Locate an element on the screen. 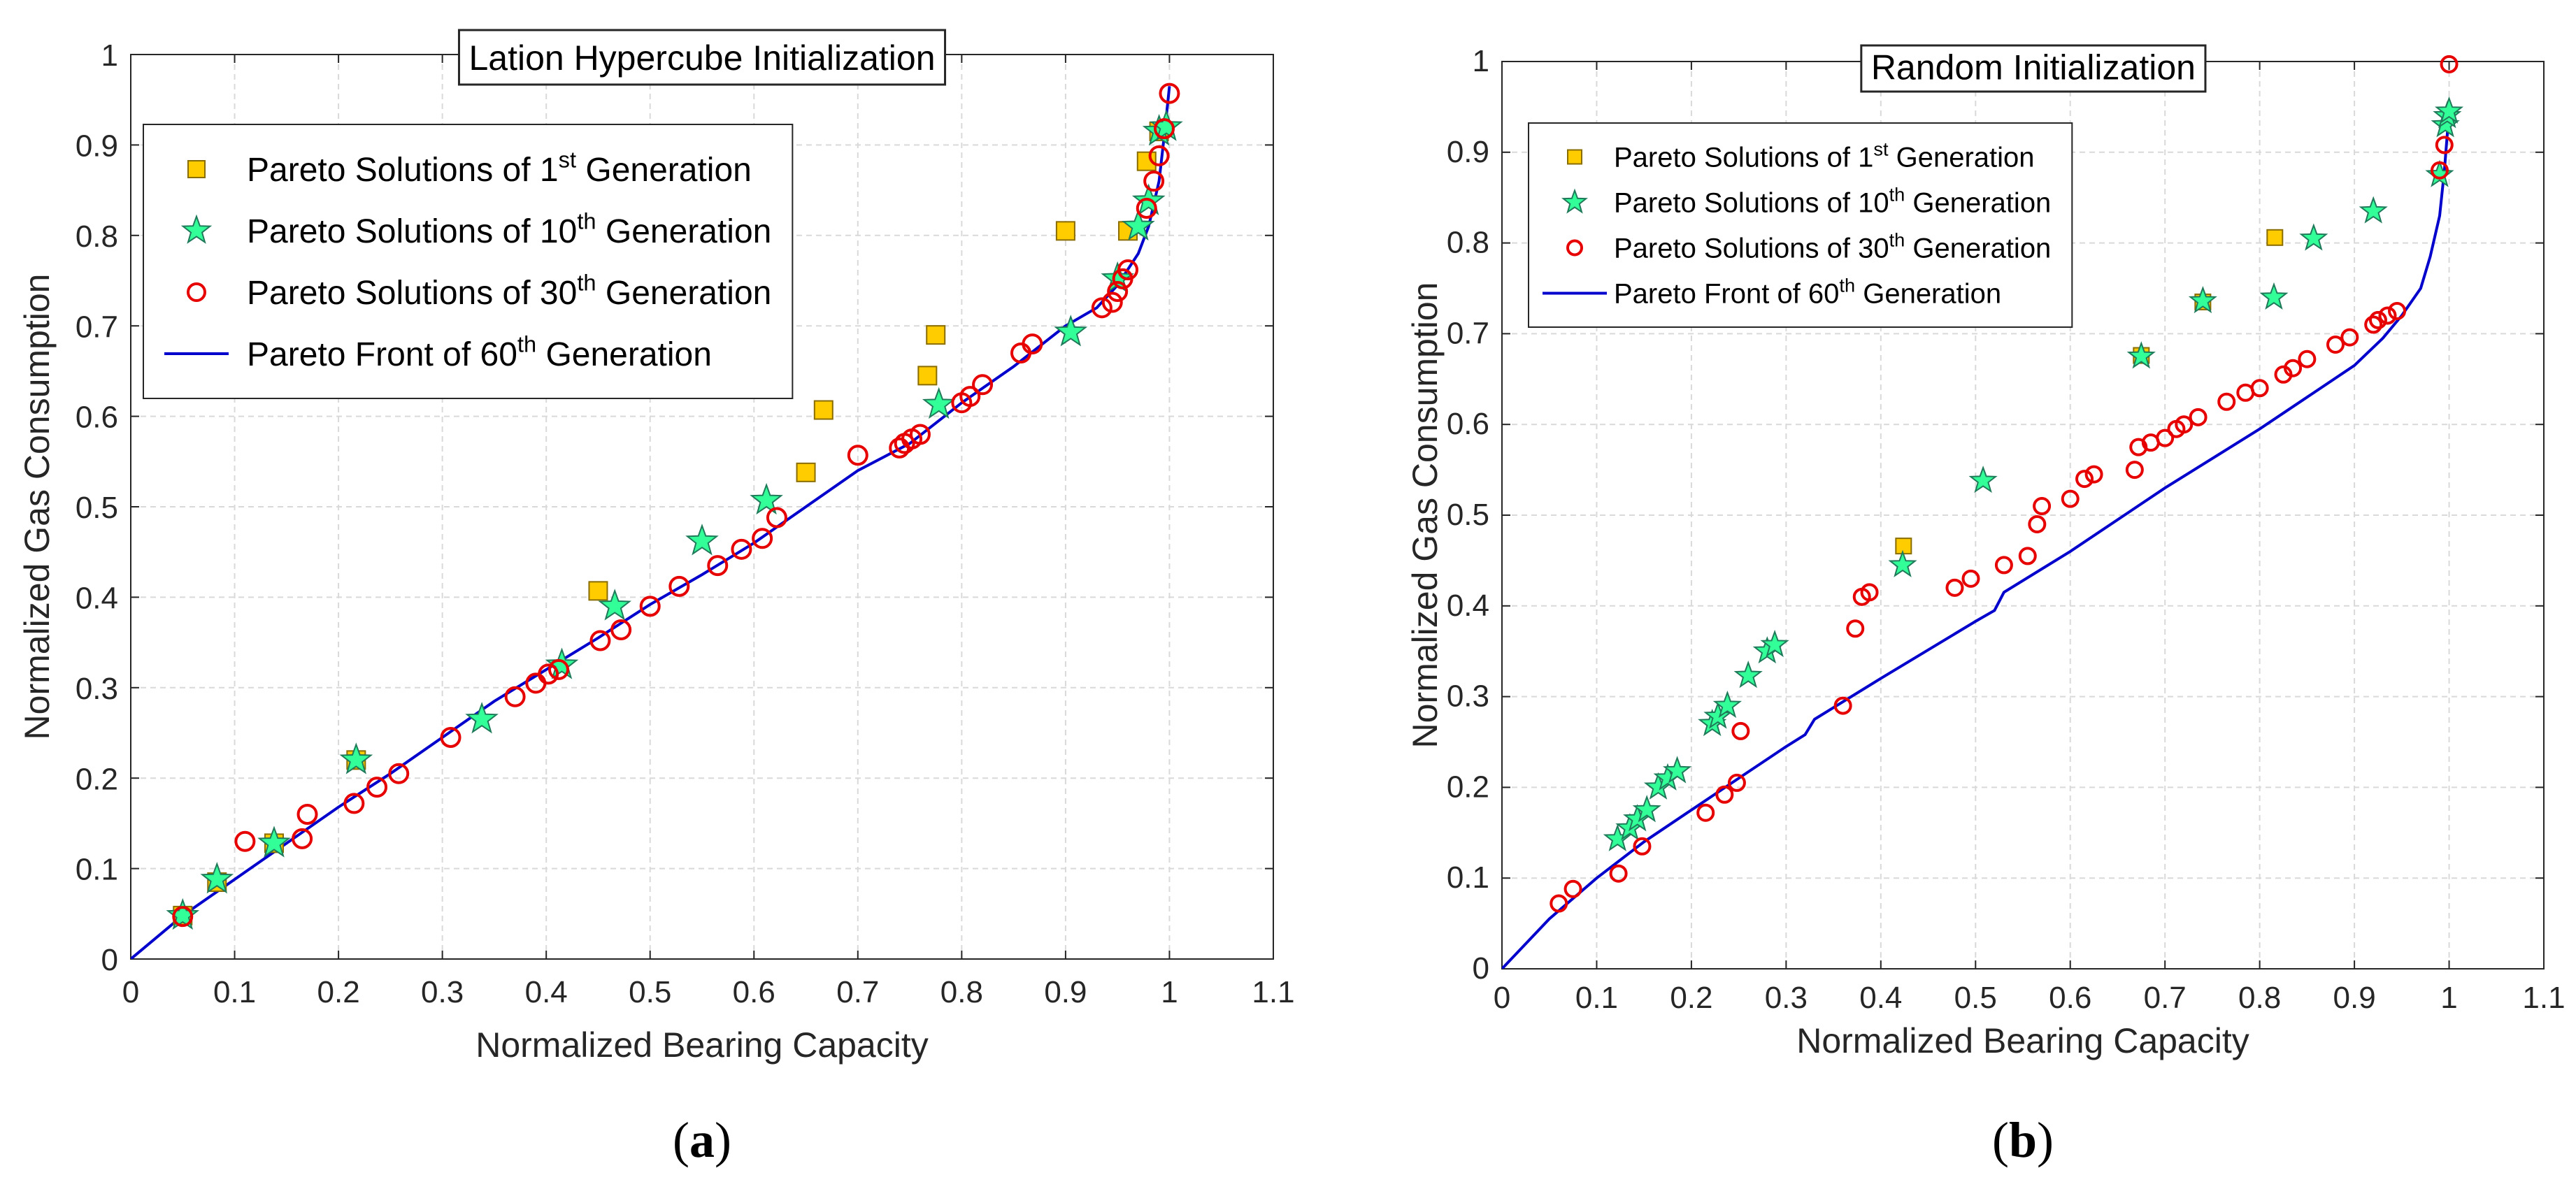 This screenshot has height=1182, width=2576. y-tick-label: 0.2 is located at coordinates (1468, 787).